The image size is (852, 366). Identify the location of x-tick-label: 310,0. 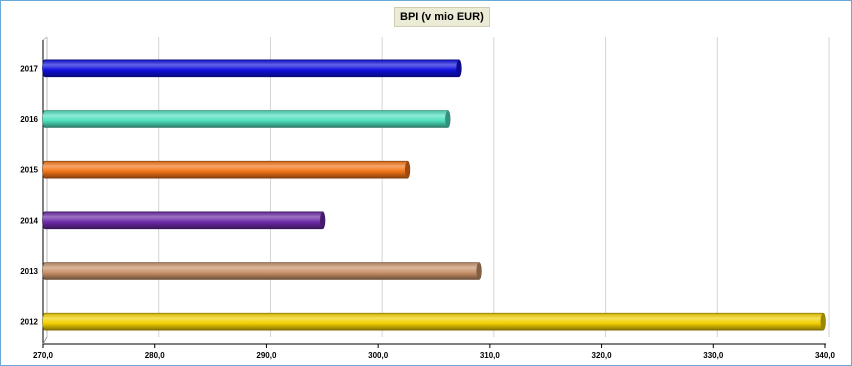
(490, 355).